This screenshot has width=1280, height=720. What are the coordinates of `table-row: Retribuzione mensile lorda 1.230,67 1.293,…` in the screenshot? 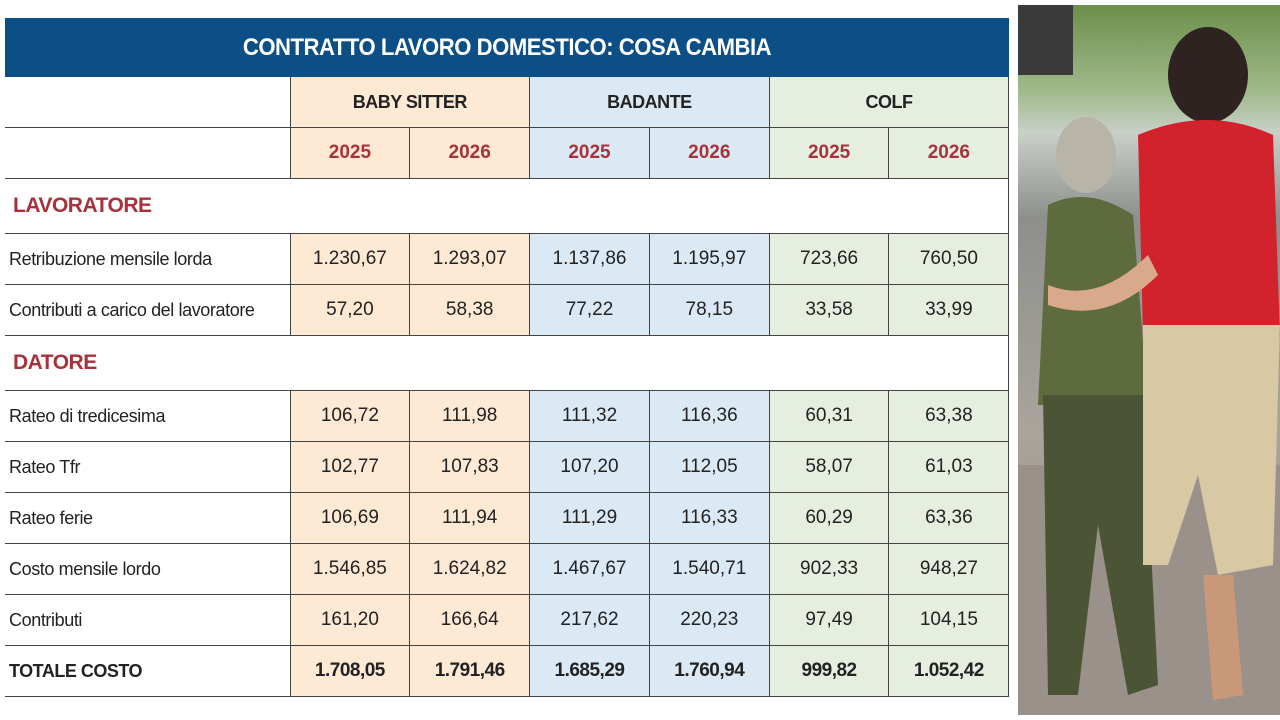 It's located at (507, 259).